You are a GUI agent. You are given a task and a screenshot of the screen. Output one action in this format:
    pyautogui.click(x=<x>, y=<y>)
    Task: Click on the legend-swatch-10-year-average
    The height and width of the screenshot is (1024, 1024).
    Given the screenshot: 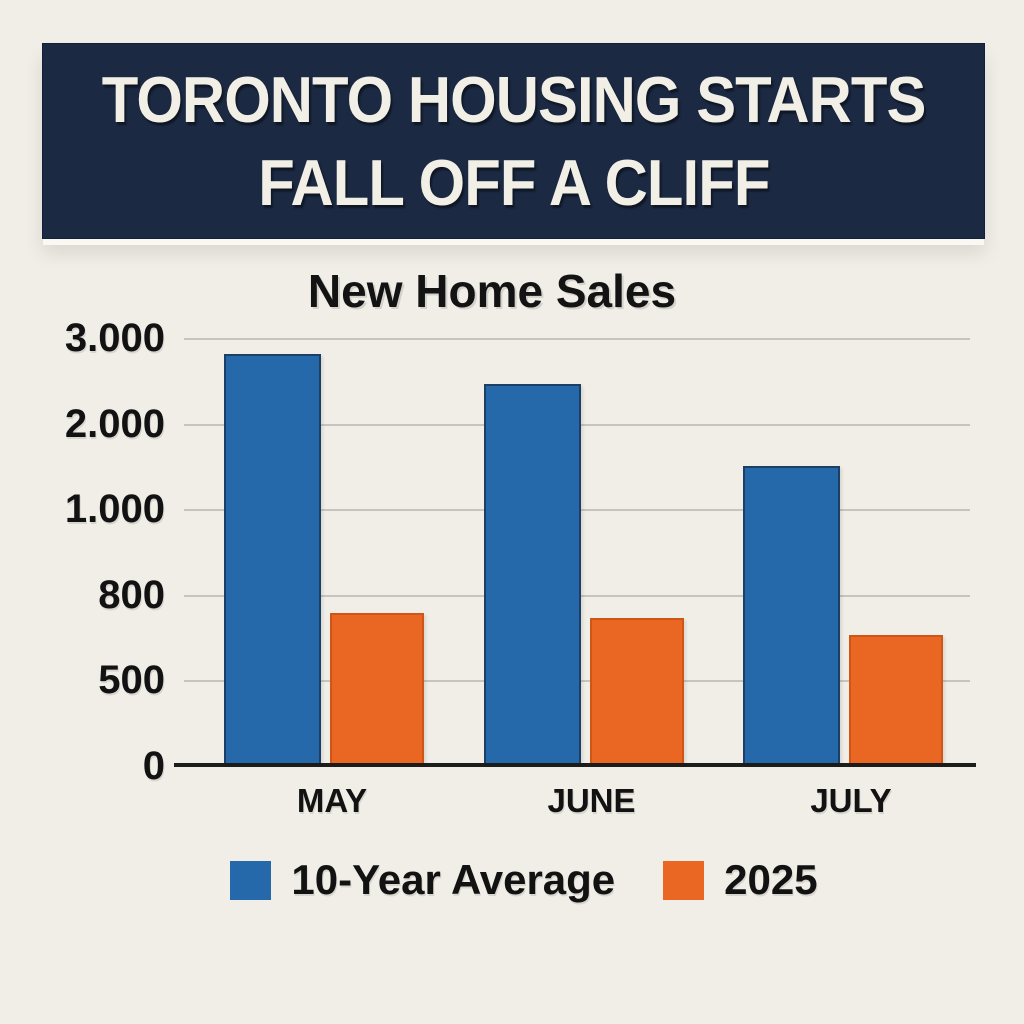 What is the action you would take?
    pyautogui.click(x=251, y=880)
    